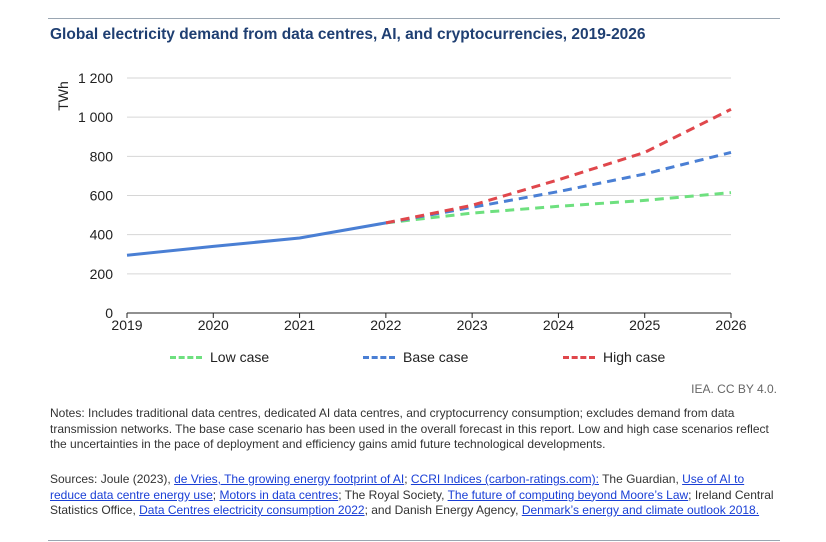 The image size is (826, 542). Describe the element at coordinates (436, 357) in the screenshot. I see `legend-label-base: Base case` at that location.